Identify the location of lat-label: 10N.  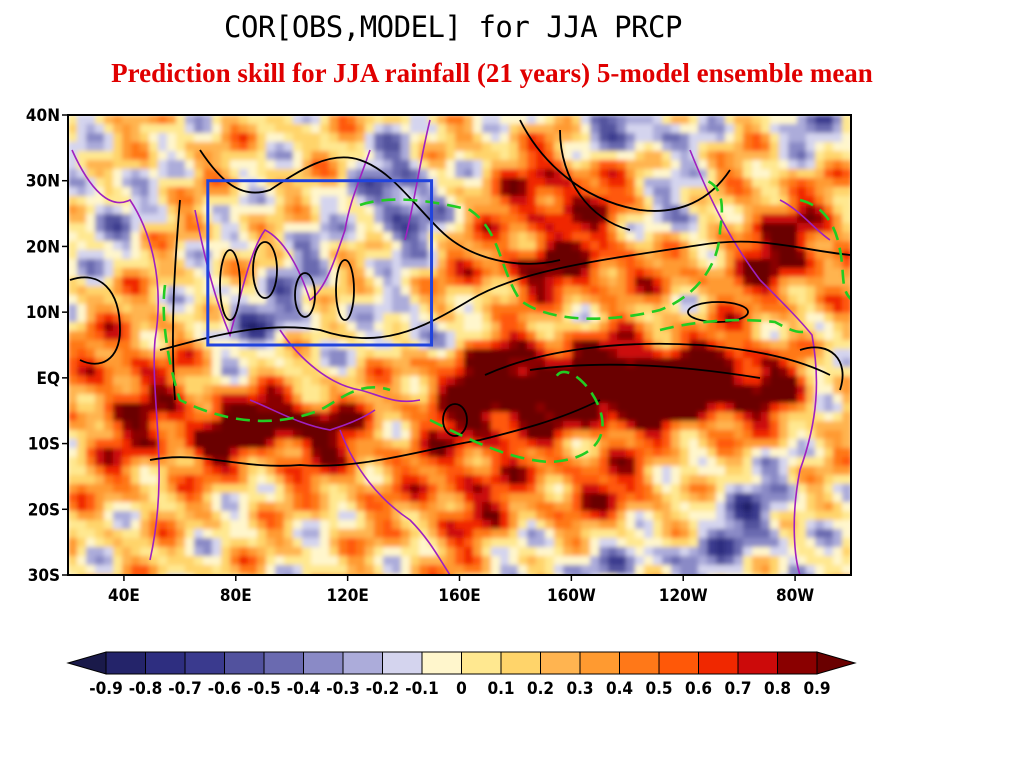
(43, 313).